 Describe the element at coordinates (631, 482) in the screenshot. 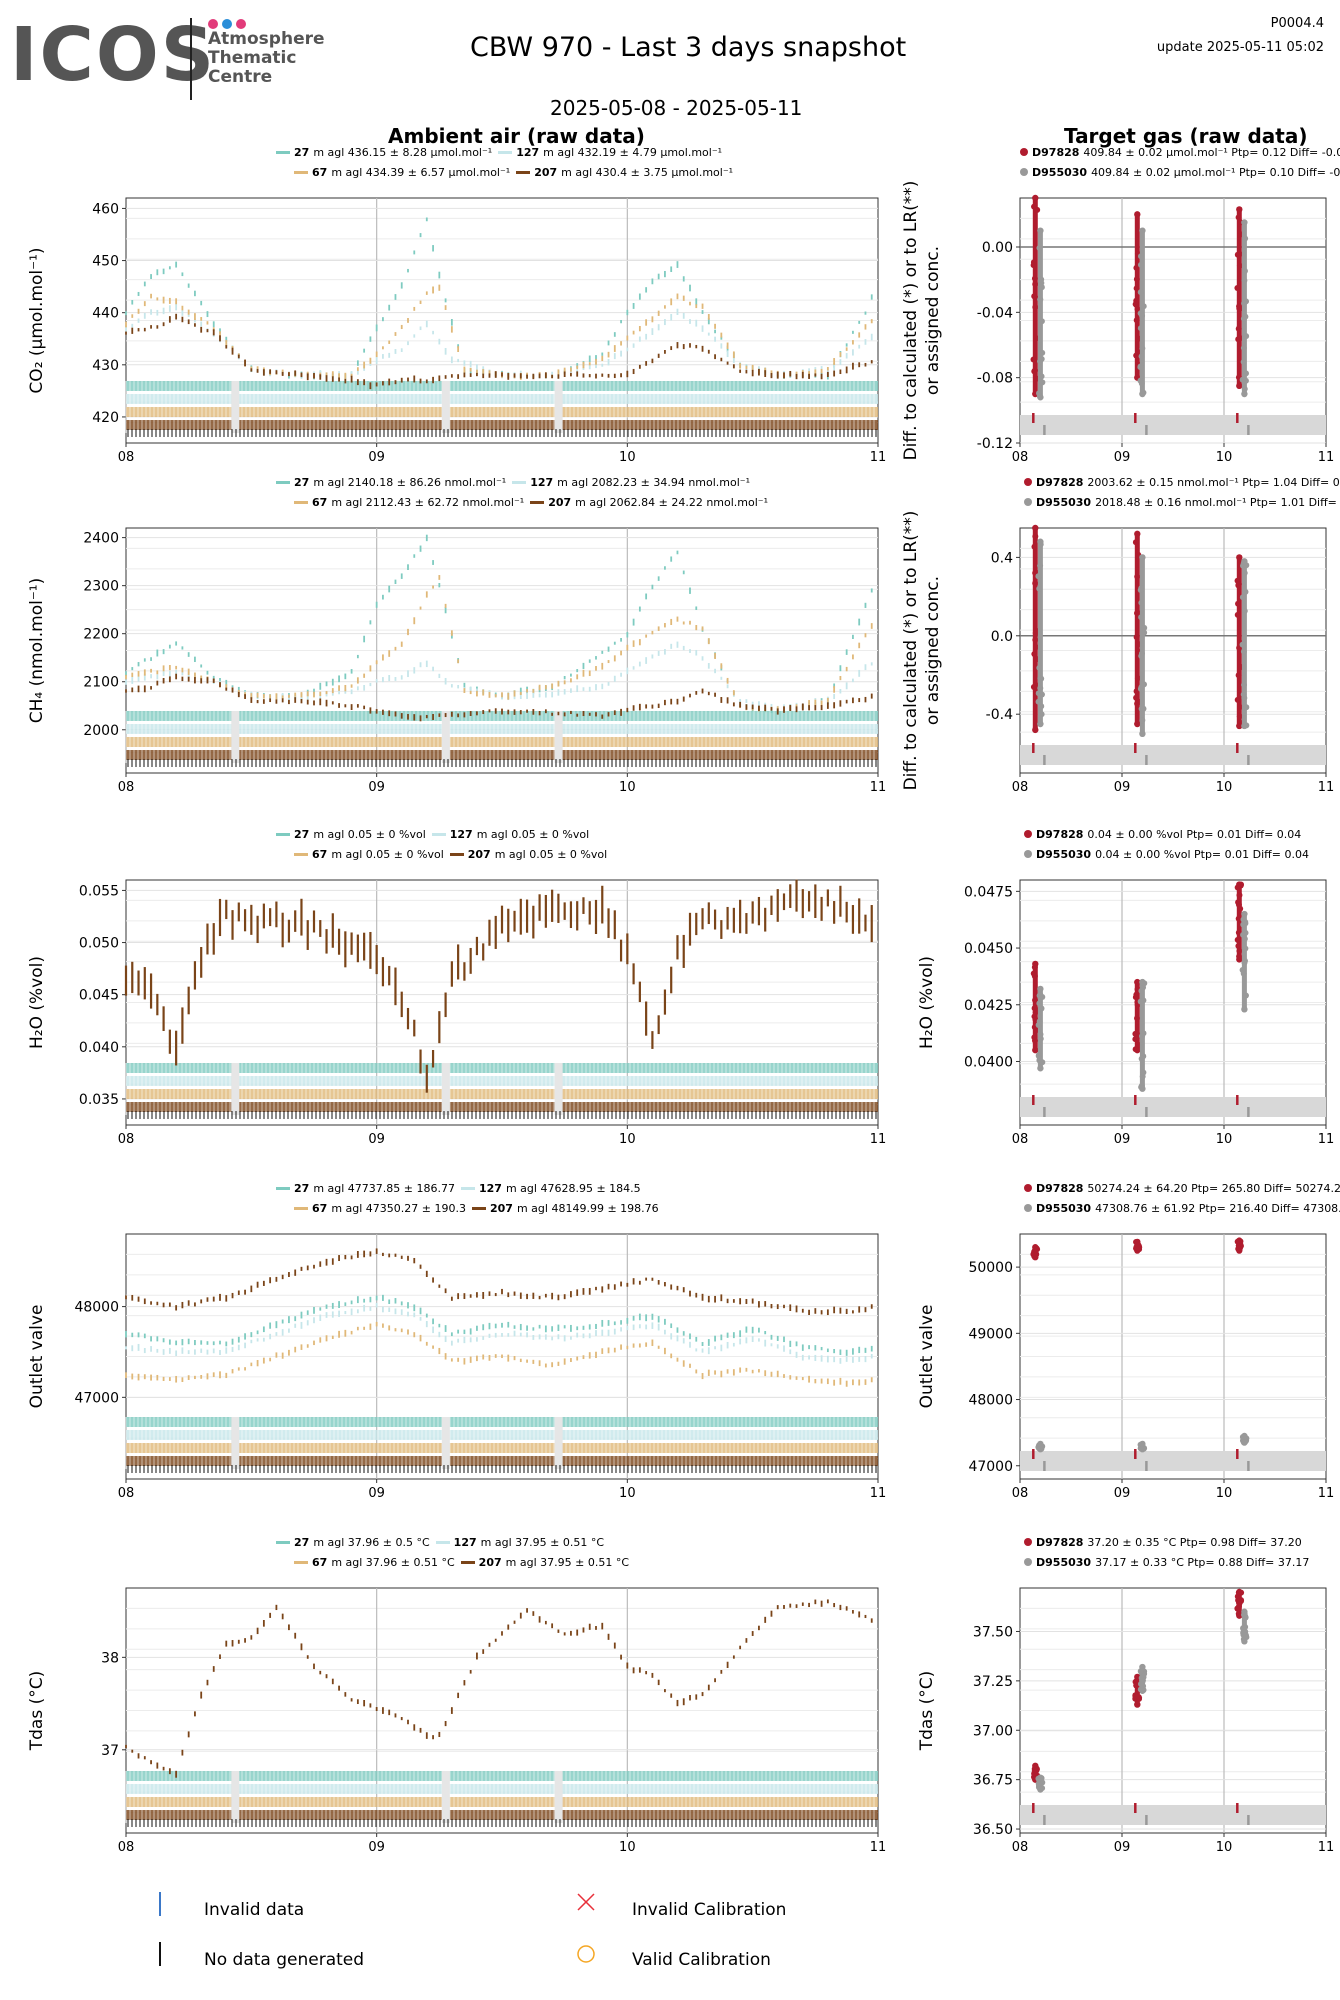

I see `legend-item-127m: 127 m agl 2082.23 ± 34.94 nmol.mol⁻¹` at that location.